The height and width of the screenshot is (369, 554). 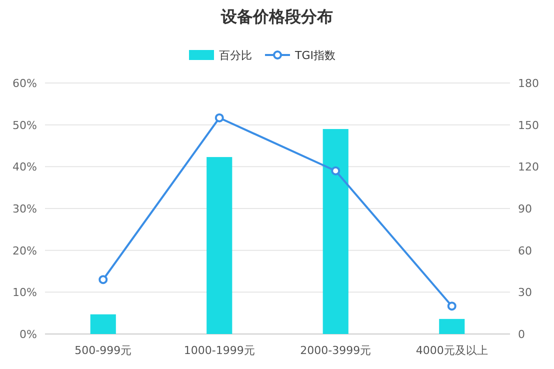 I want to click on legend-label: TGI指数, so click(x=315, y=55).